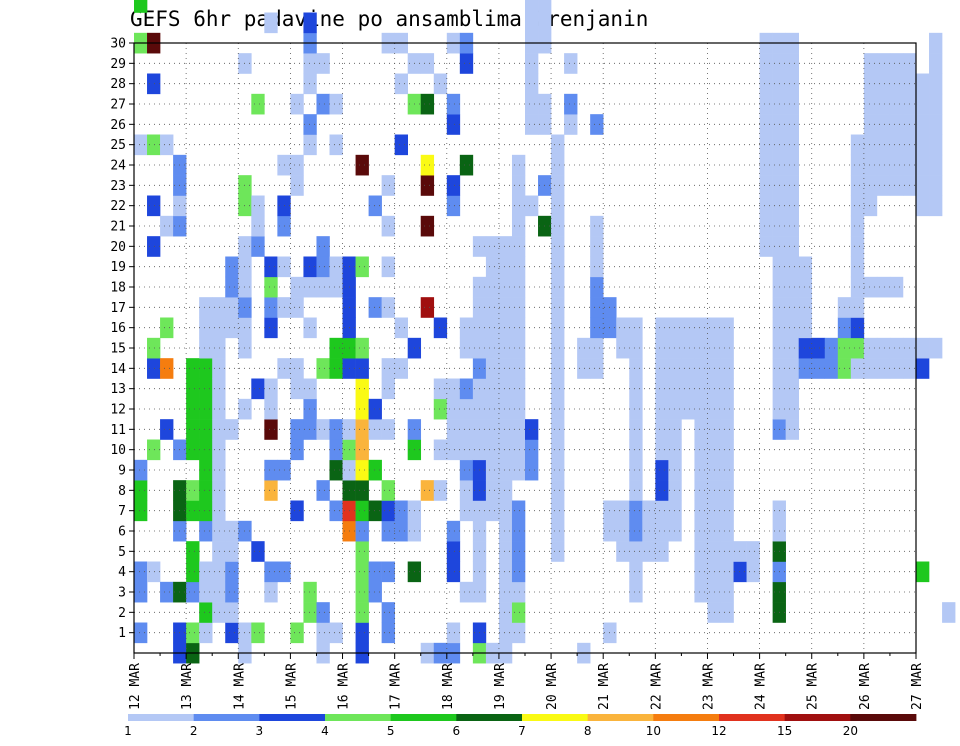 The width and height of the screenshot is (960, 746). What do you see at coordinates (604, 686) in the screenshot?
I see `x-tick-label: 21 MAR` at bounding box center [604, 686].